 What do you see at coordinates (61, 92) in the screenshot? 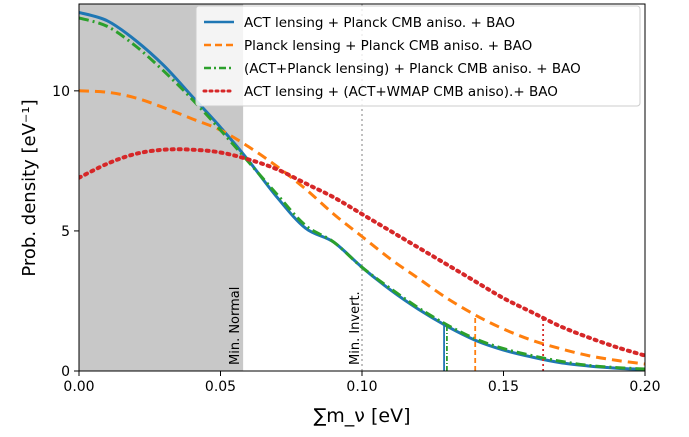
I see `y-tick-label-2: 10` at bounding box center [61, 92].